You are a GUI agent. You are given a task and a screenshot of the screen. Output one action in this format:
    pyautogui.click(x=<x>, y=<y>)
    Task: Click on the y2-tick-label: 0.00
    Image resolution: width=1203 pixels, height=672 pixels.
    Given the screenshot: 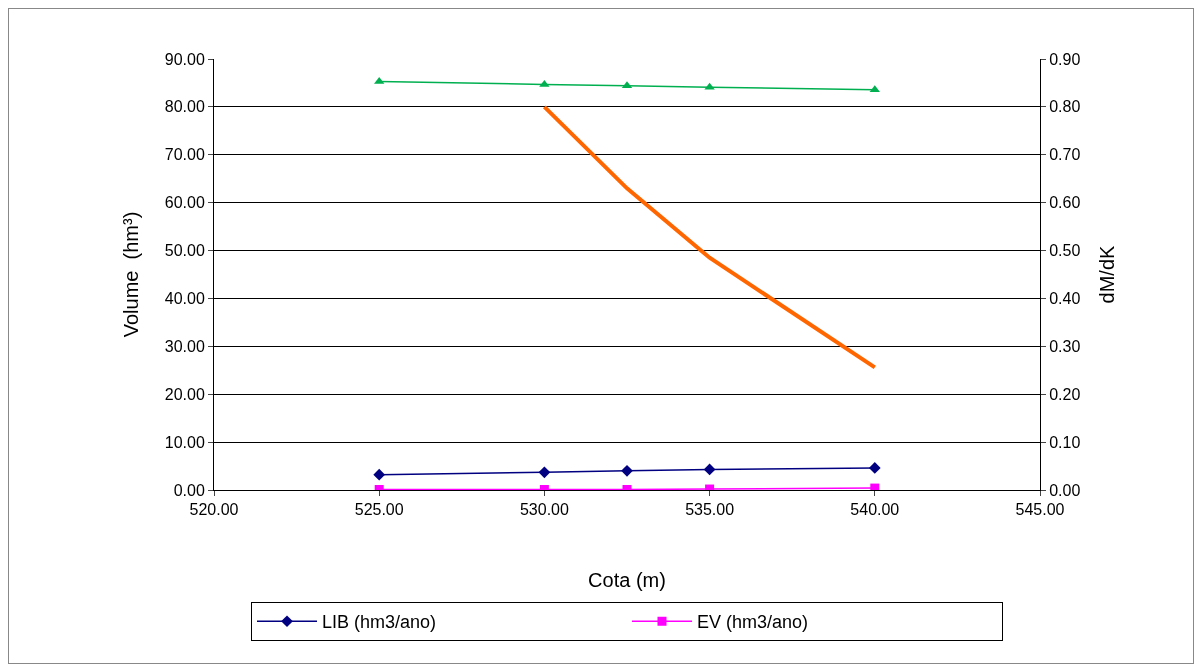 What is the action you would take?
    pyautogui.click(x=1065, y=490)
    